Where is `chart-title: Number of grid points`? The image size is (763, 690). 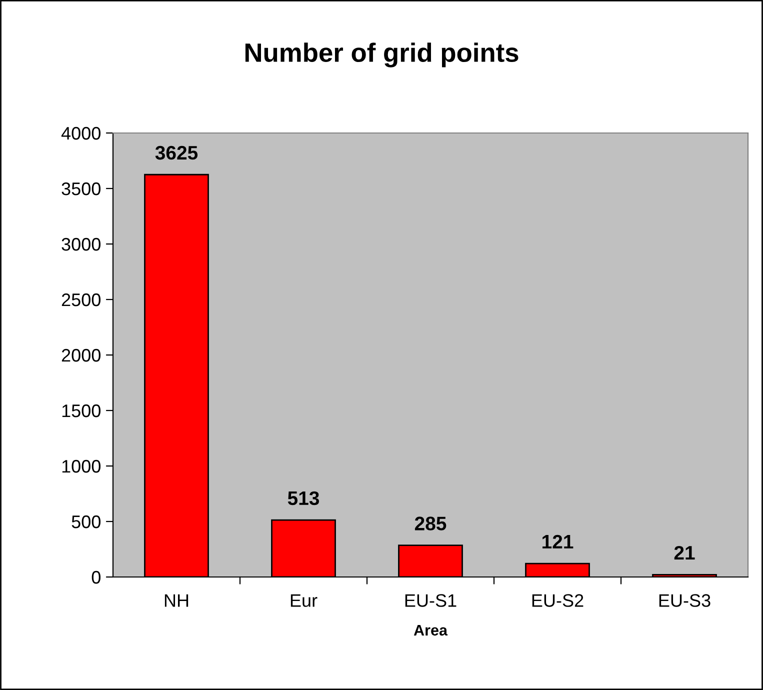 chart-title: Number of grid points is located at coordinates (381, 55).